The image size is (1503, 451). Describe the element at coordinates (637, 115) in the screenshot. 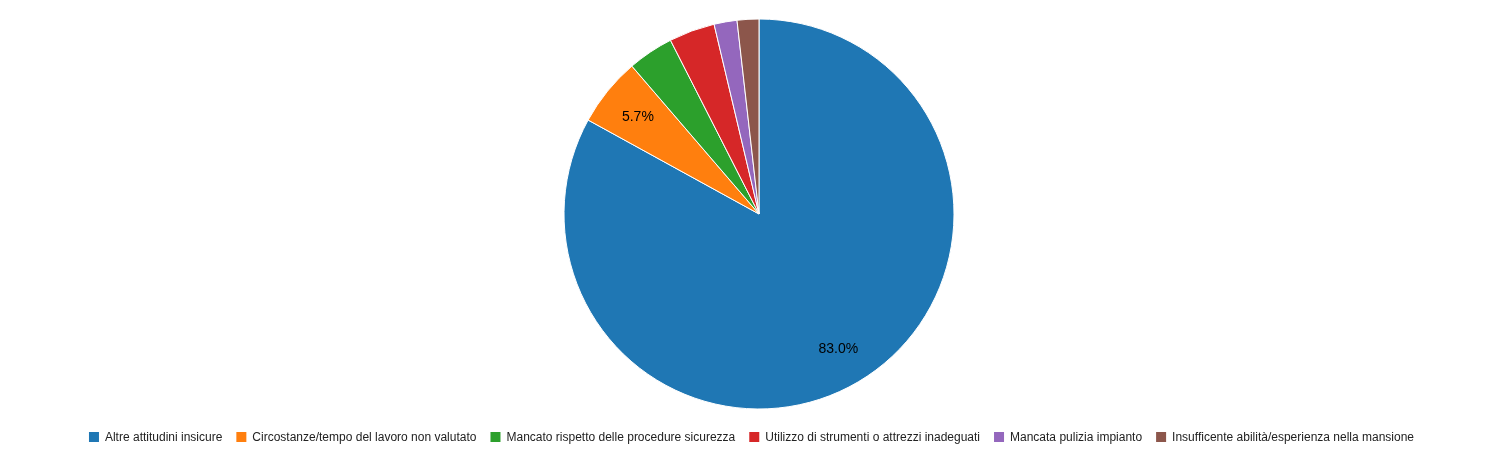

I see `data-label: 5.7%` at that location.